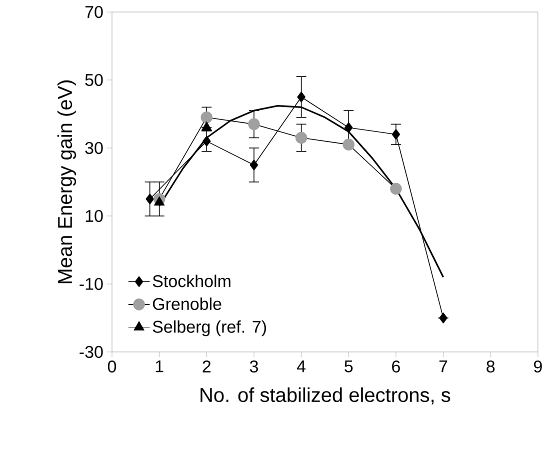  I want to click on x-tick-label: 3, so click(254, 366).